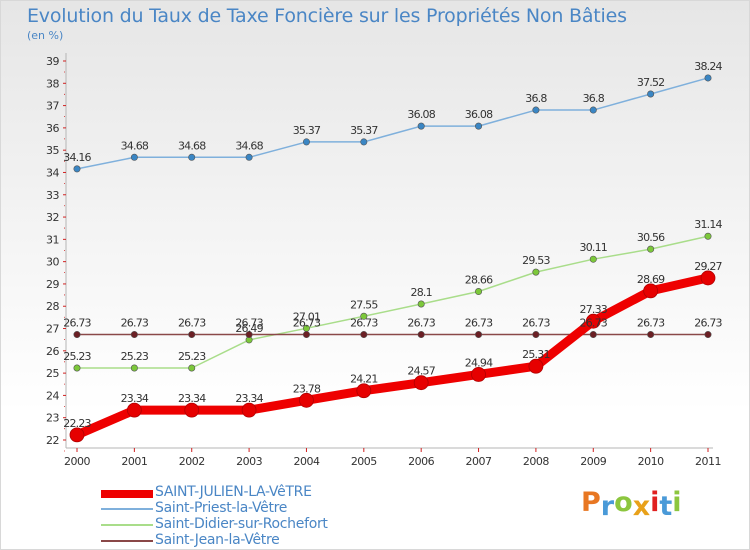 This screenshot has height=550, width=750. What do you see at coordinates (364, 461) in the screenshot?
I see `x-tick-label: 2005` at bounding box center [364, 461].